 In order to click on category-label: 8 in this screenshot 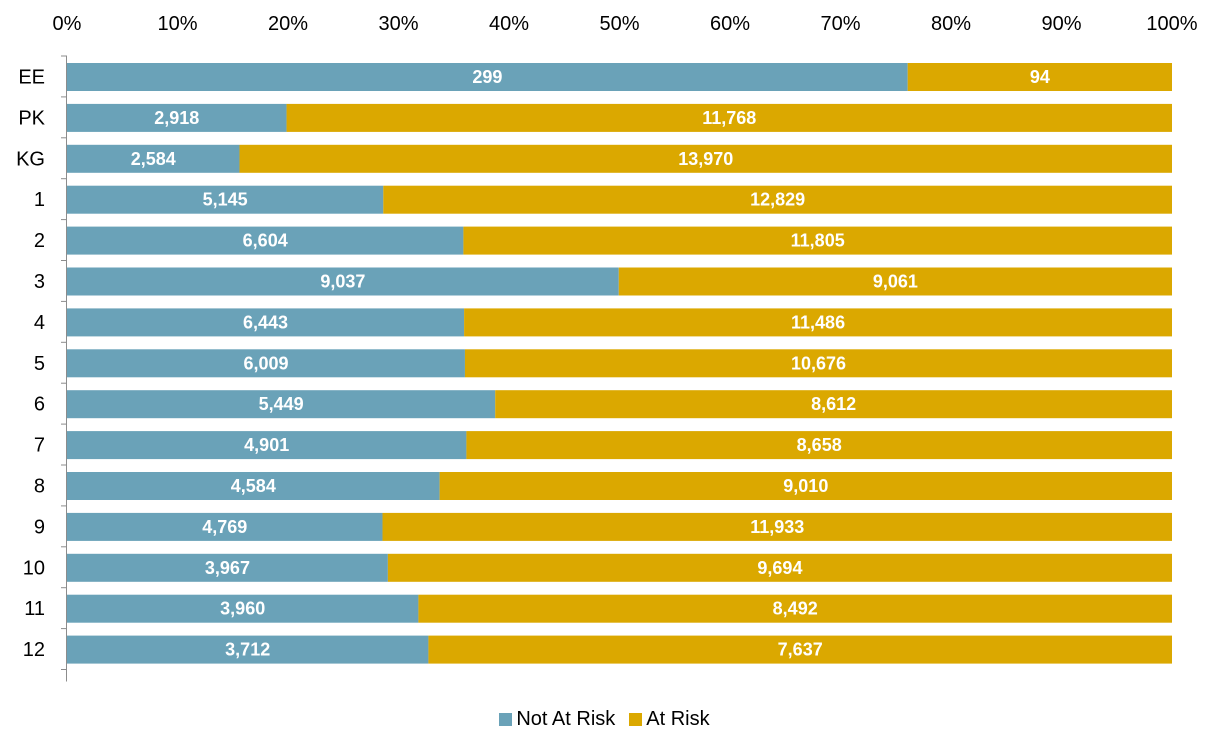, I will do `click(39, 486)`.